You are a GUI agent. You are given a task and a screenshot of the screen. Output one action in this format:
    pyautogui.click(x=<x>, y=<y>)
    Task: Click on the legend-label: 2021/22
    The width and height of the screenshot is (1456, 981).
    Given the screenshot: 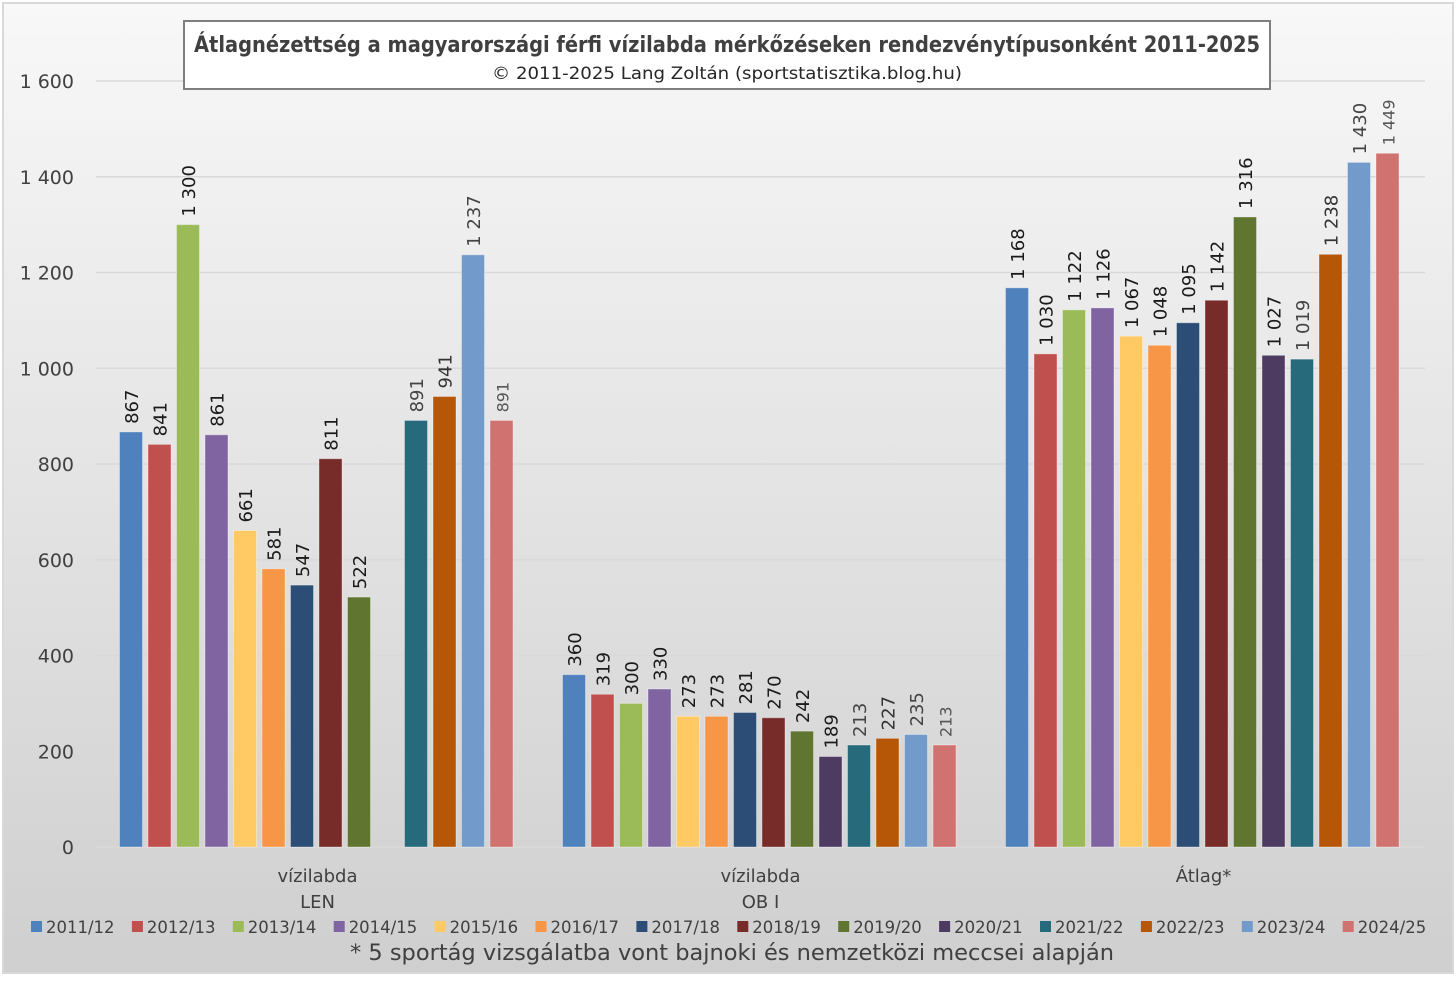 What is the action you would take?
    pyautogui.click(x=1089, y=927)
    